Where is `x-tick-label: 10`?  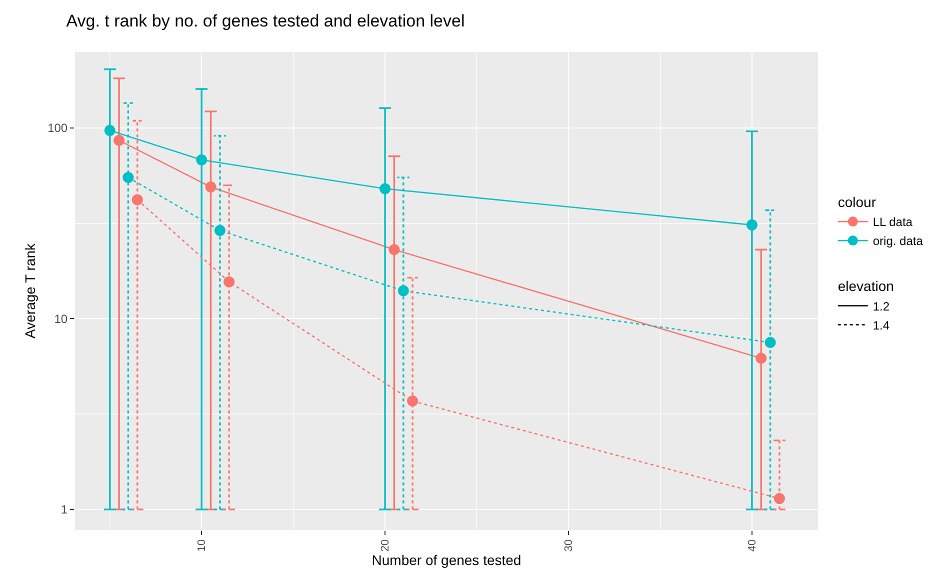 x-tick-label: 10 is located at coordinates (202, 545).